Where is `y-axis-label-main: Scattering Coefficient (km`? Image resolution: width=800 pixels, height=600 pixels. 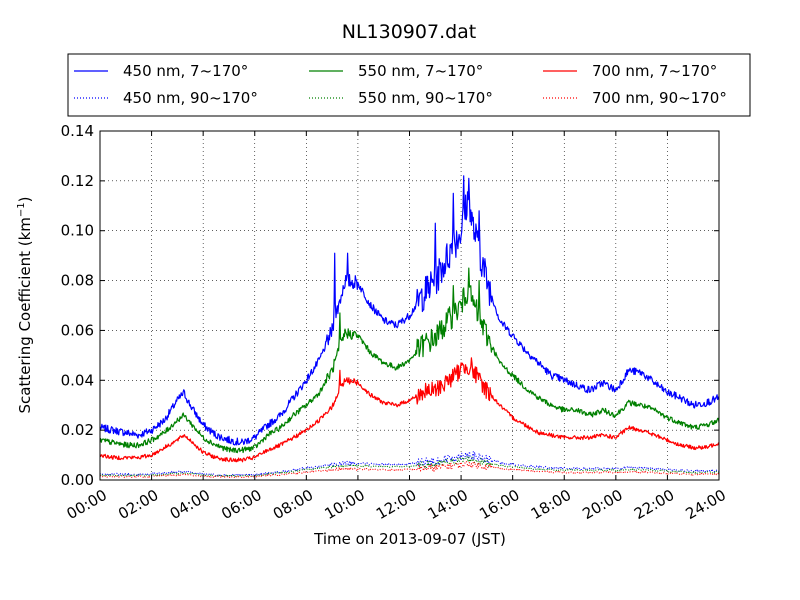 y-axis-label-main: Scattering Coefficient (km is located at coordinates (25, 315).